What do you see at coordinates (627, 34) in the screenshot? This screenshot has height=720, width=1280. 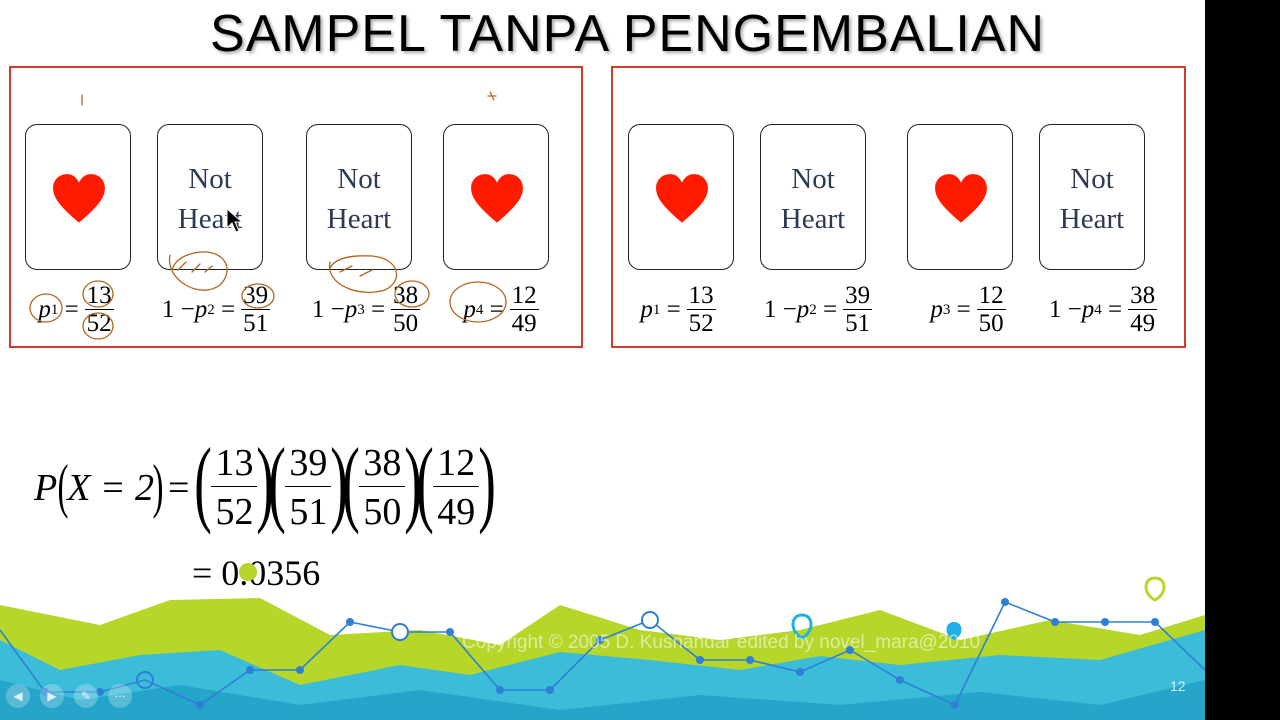 I see `slide-title: SAMPEL TANPA PENGEMBALIAN` at bounding box center [627, 34].